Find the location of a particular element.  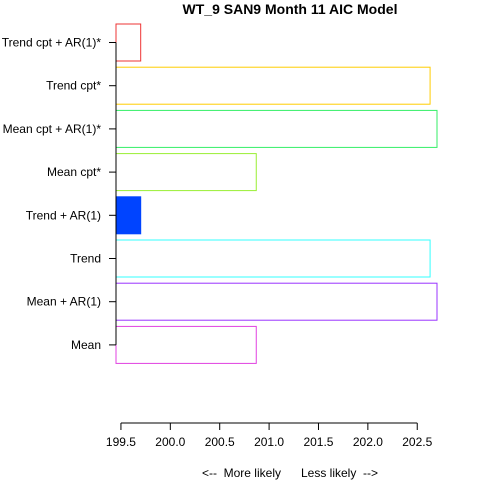

y-tick-label-mean-cpt-ar-1: Mean cpt + AR(1)* is located at coordinates (52, 129).